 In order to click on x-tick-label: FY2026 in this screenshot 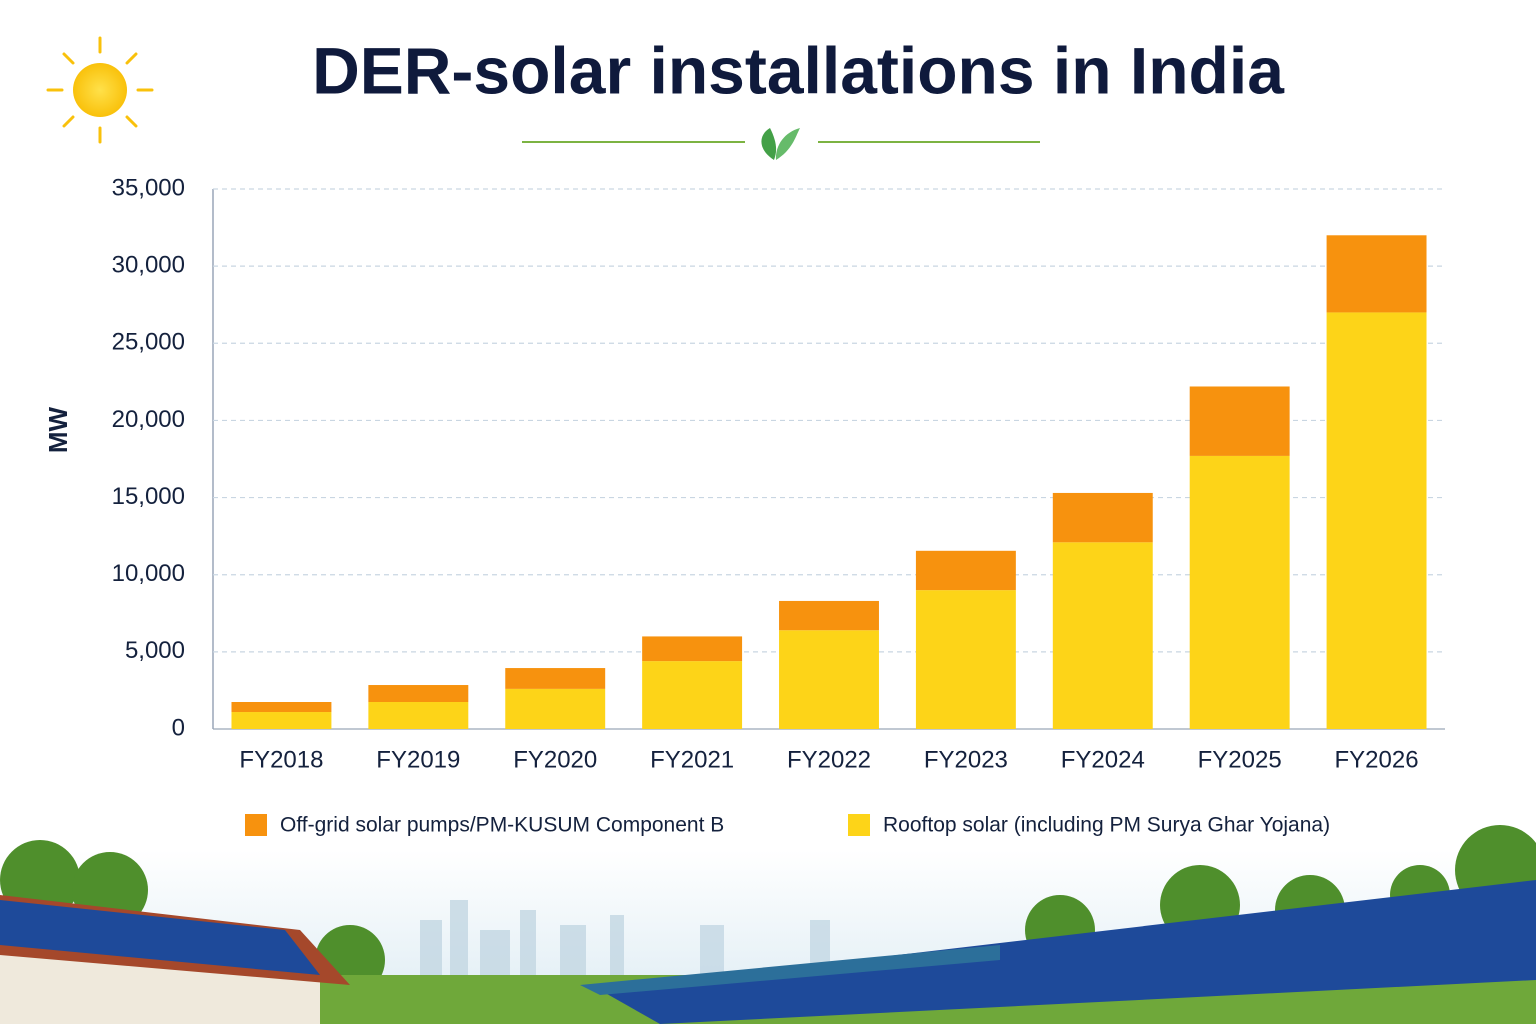, I will do `click(1377, 759)`.